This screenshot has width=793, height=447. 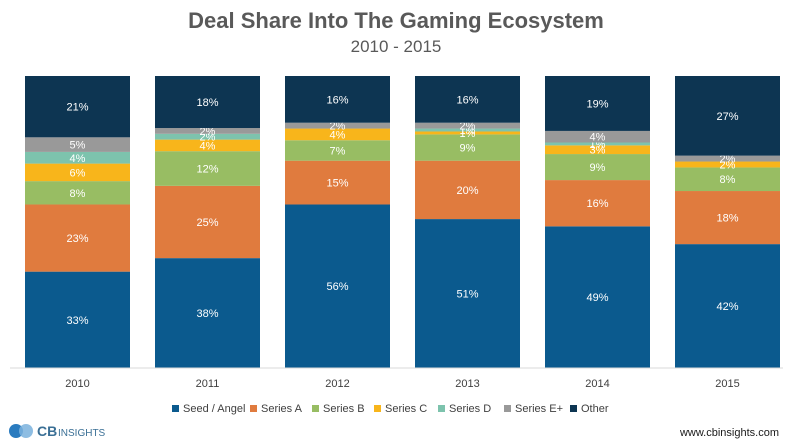 I want to click on segment-label: 5%, so click(x=78, y=146).